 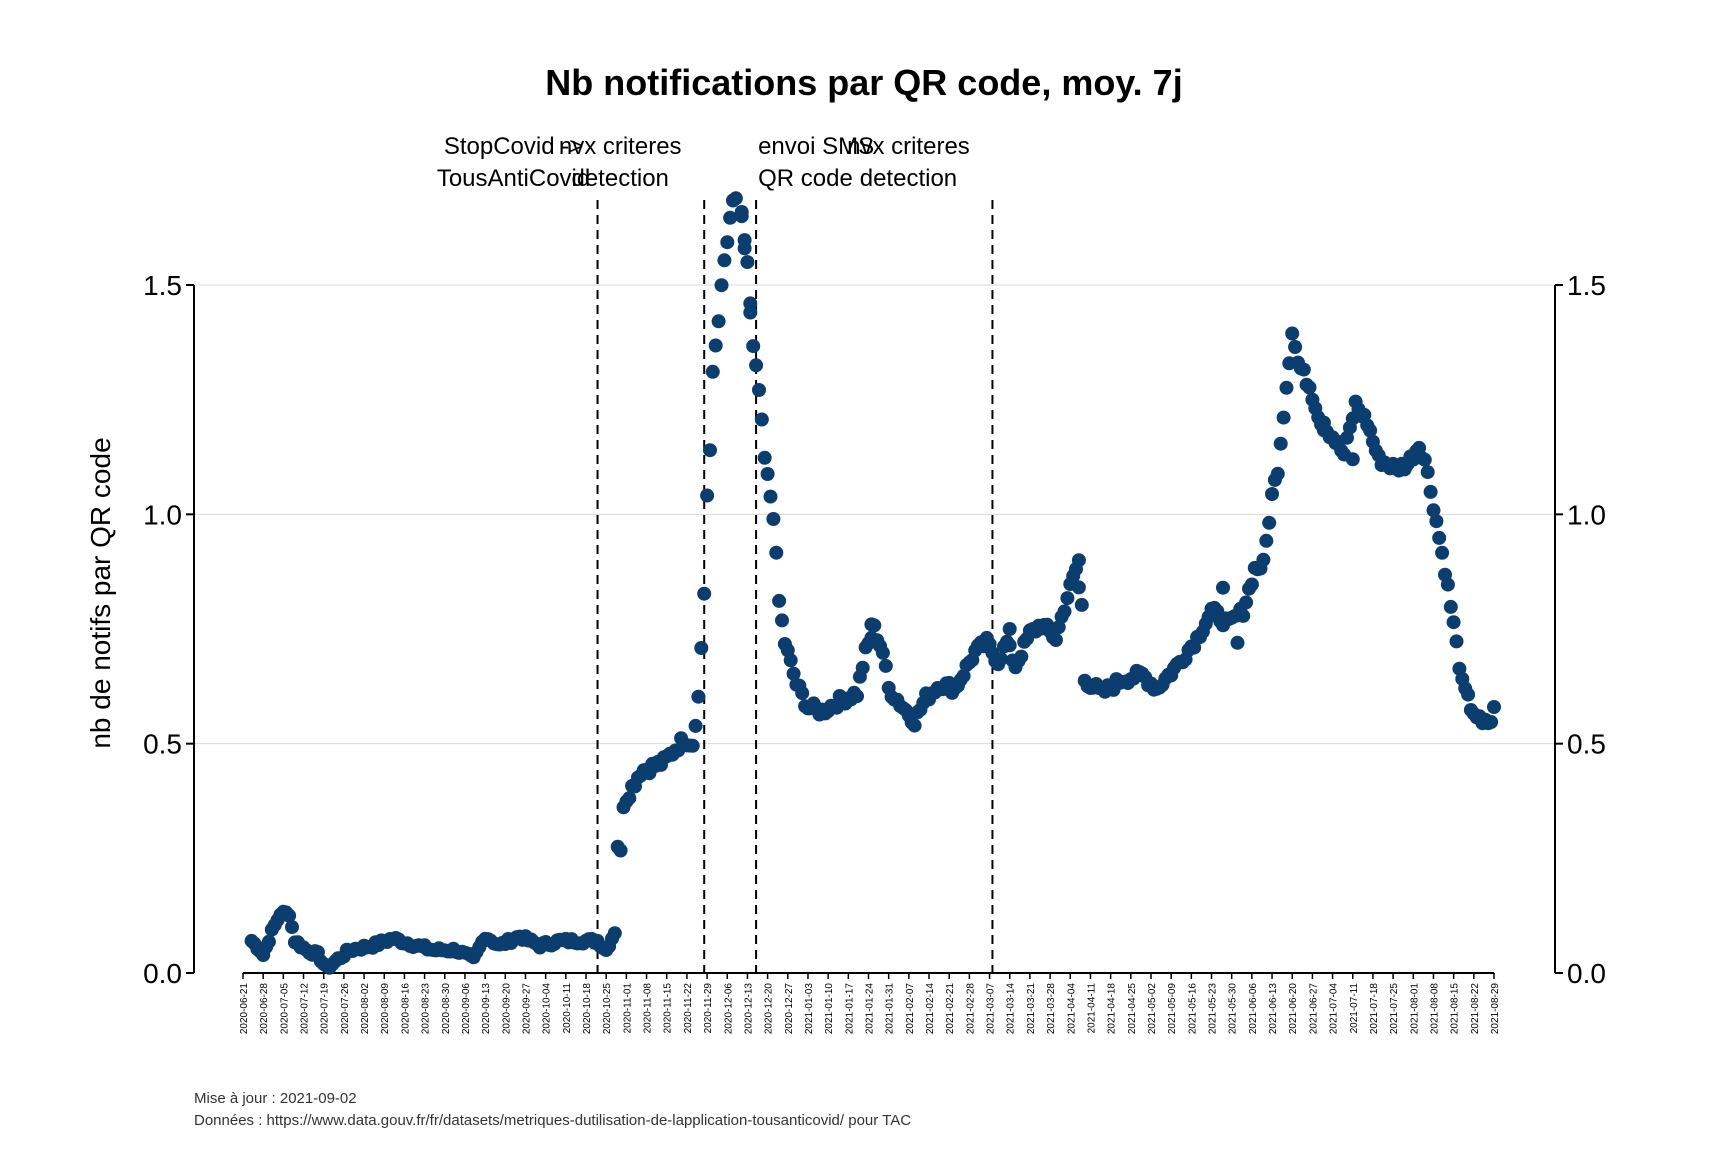 I want to click on x-tick-label: 2021-08-29, so click(x=1495, y=1009).